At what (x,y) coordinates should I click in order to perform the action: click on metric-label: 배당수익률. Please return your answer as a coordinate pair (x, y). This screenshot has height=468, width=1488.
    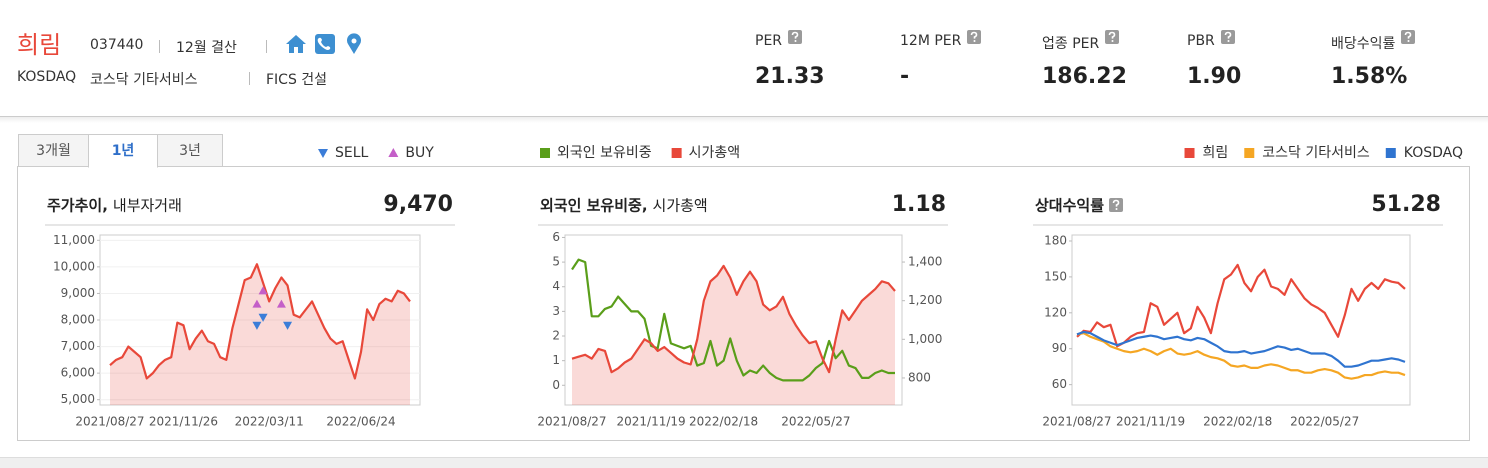
    Looking at the image, I should click on (1363, 44).